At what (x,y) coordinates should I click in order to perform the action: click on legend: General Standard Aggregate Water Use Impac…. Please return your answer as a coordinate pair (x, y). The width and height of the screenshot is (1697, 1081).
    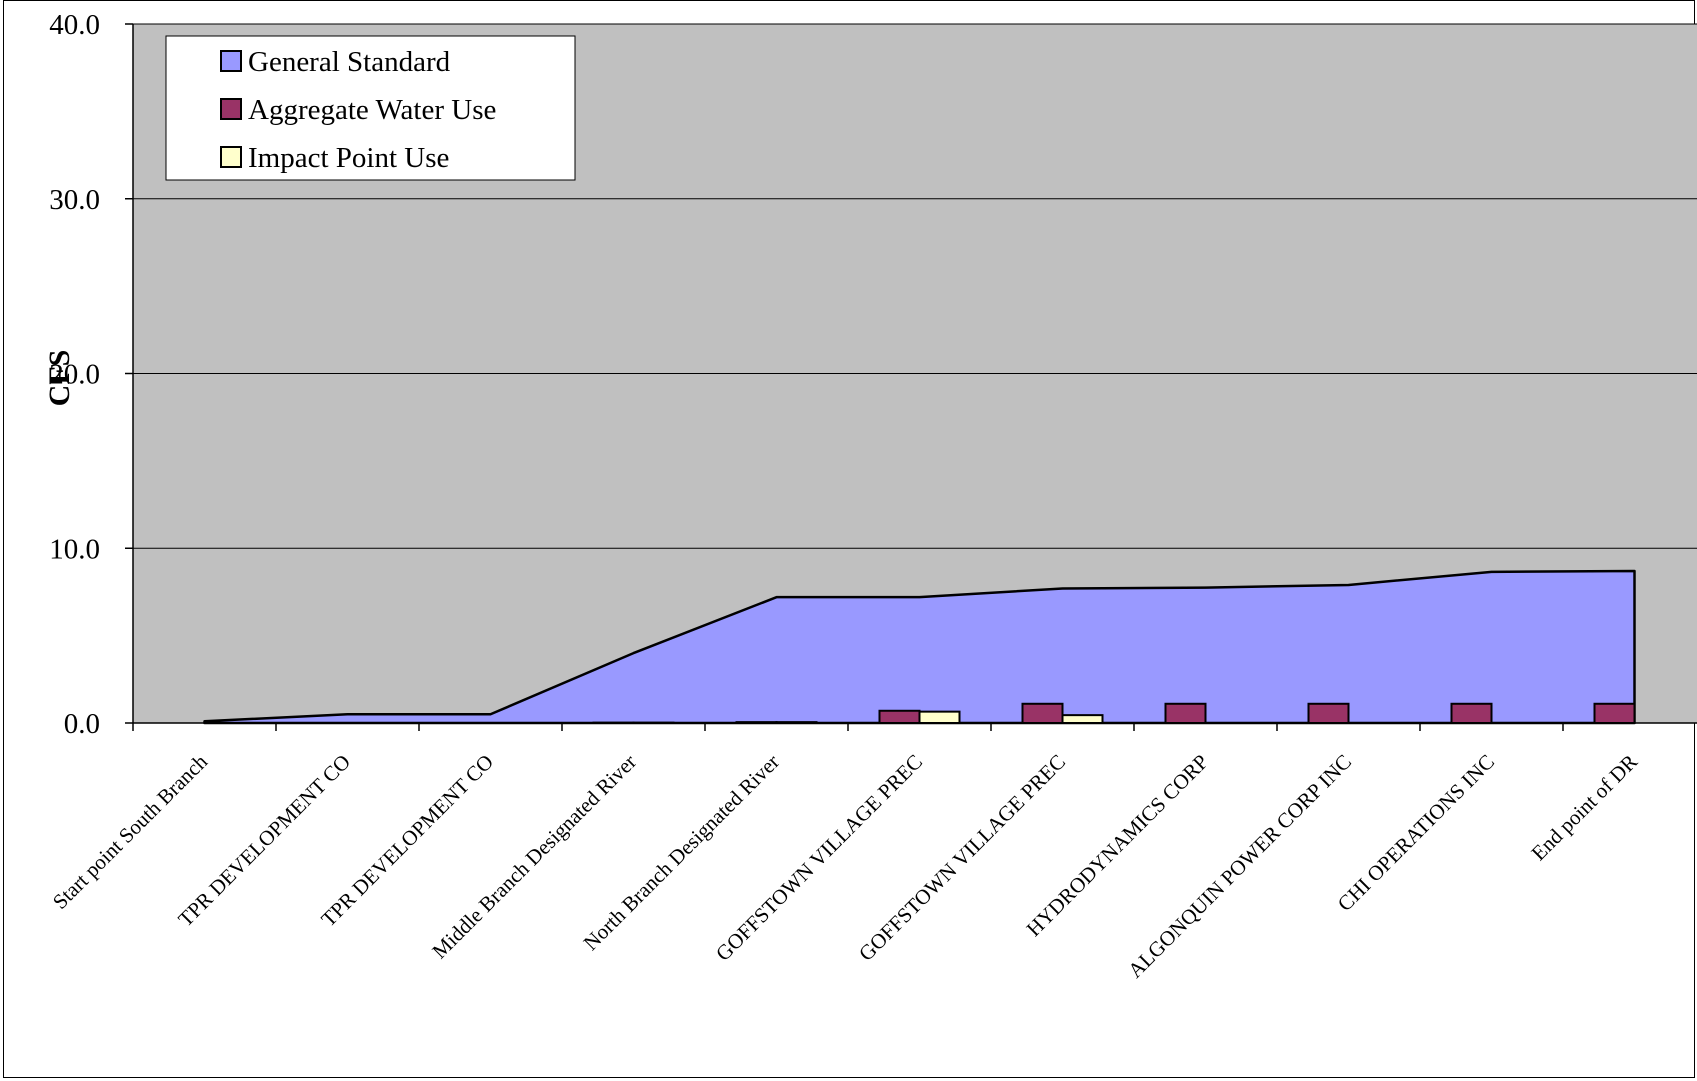
    Looking at the image, I should click on (370, 108).